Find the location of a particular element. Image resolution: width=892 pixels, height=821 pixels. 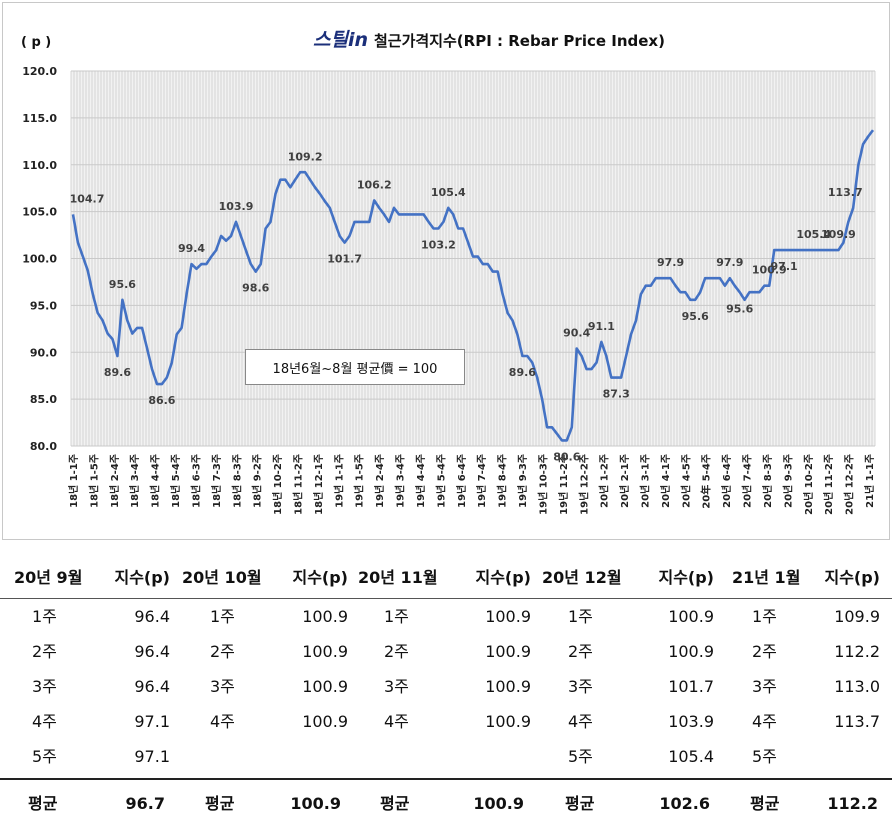

x-tick-label: 20년 4-5주 is located at coordinates (685, 481).